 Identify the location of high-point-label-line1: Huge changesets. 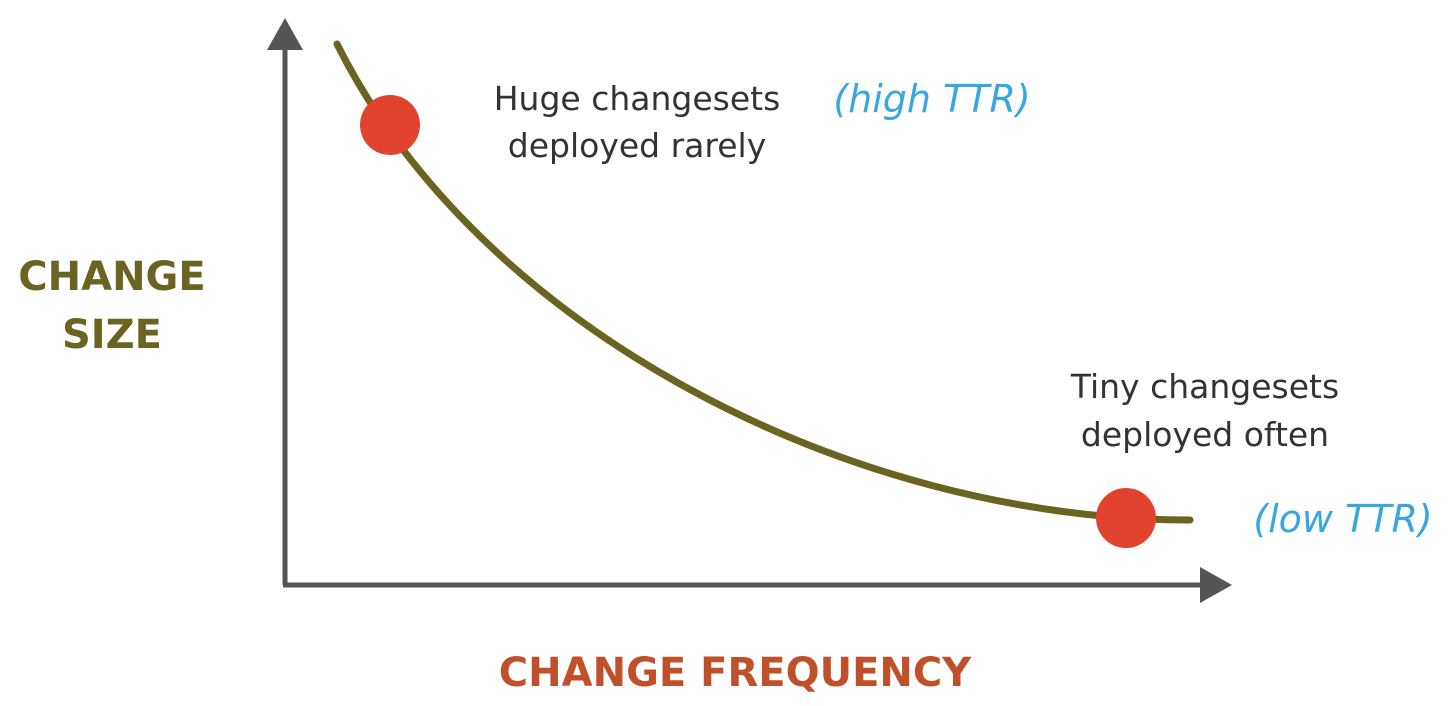
(637, 98).